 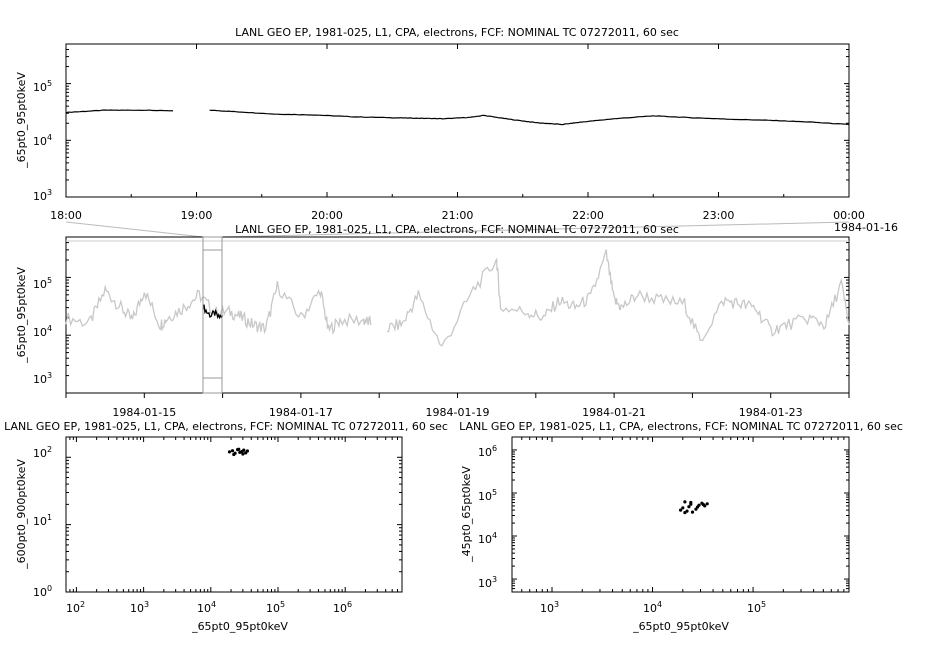 I want to click on zoom-connector-right, so click(x=535, y=229).